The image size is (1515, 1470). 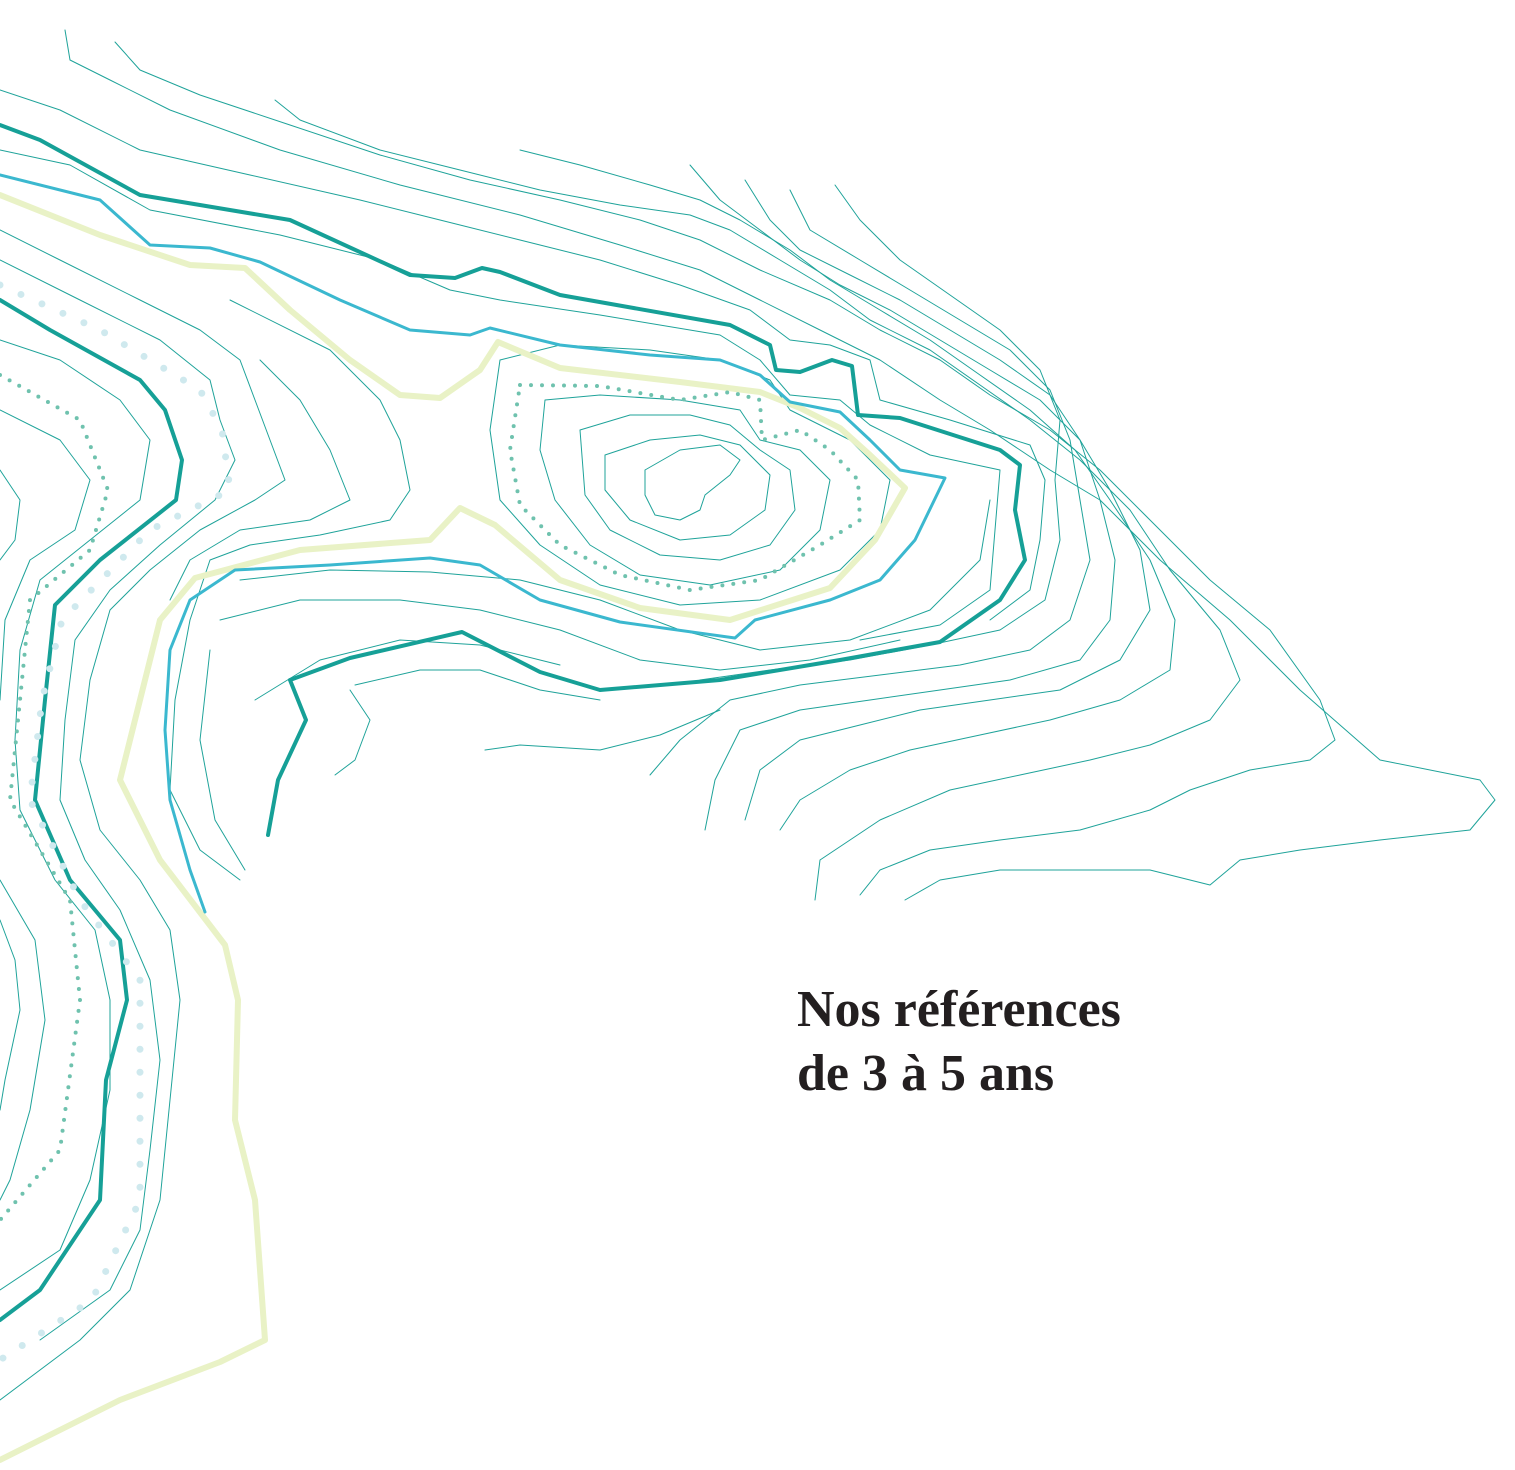 I want to click on title-line: de 3 à 5 ans, so click(x=926, y=1073).